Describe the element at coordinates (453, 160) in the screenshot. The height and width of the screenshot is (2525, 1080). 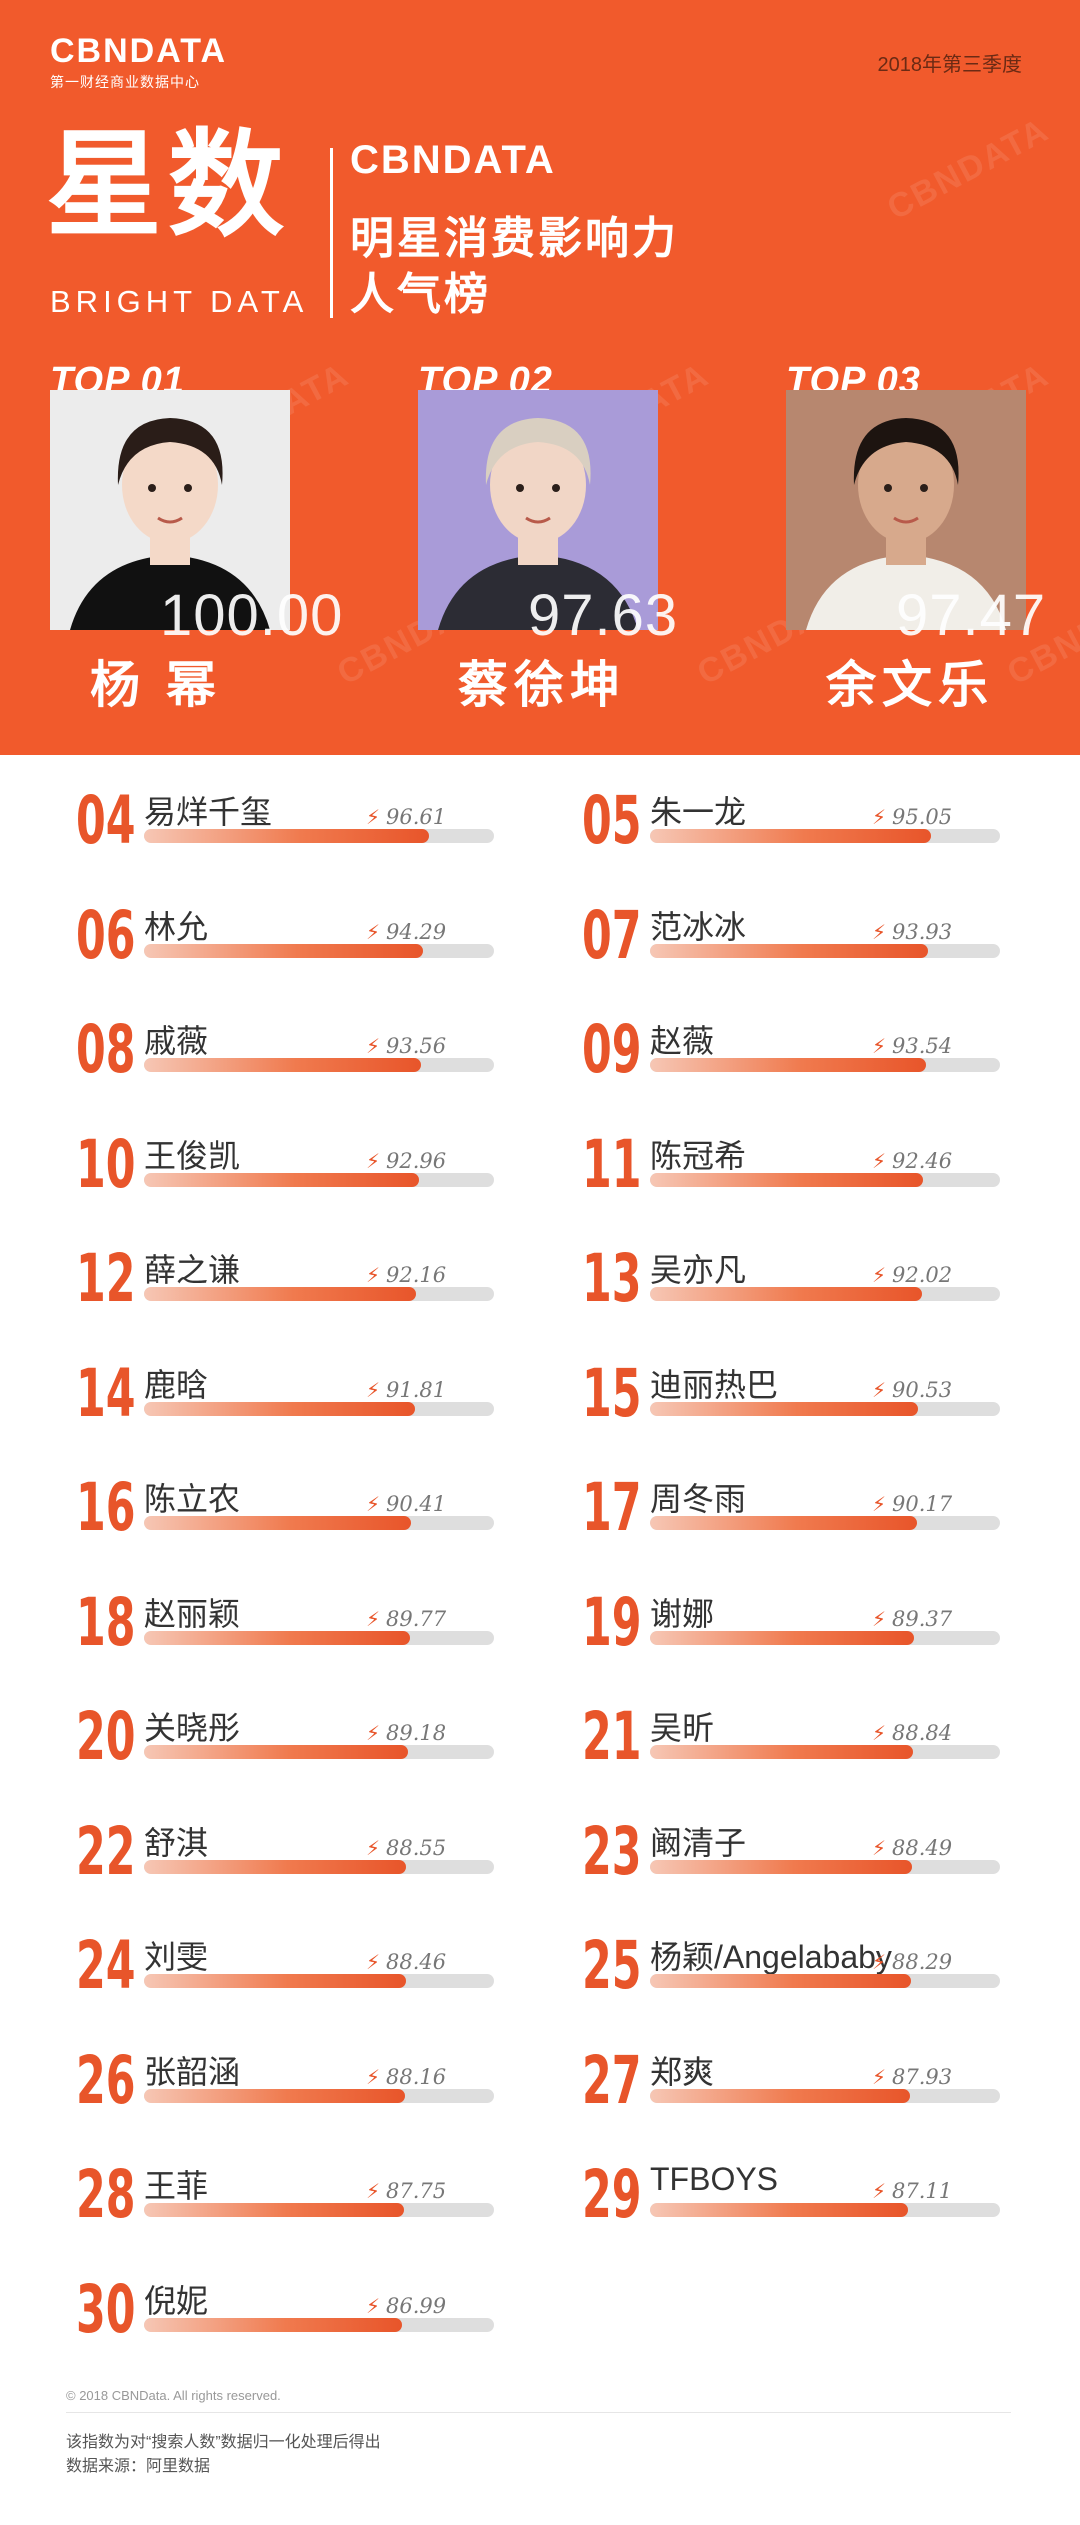
I see `brand-logo: CBNDATA` at that location.